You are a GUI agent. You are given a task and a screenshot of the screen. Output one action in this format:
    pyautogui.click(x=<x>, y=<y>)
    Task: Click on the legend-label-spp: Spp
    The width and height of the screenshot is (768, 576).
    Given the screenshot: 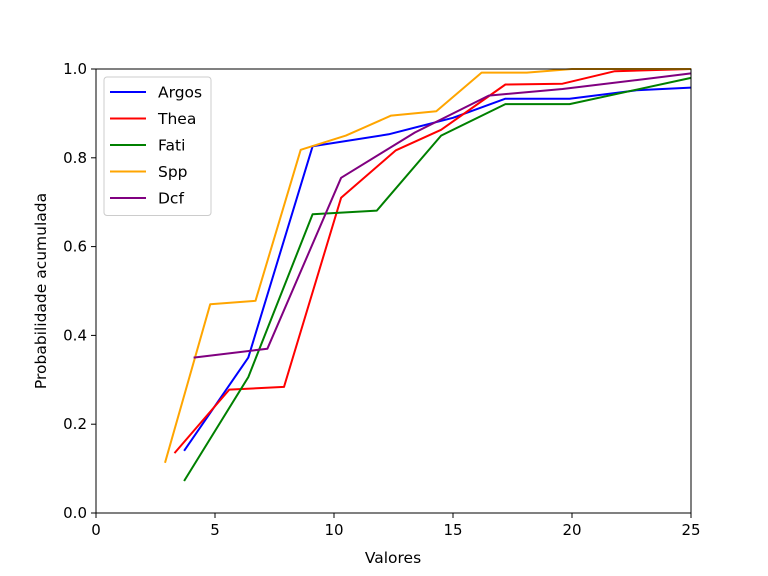 What is the action you would take?
    pyautogui.click(x=173, y=172)
    